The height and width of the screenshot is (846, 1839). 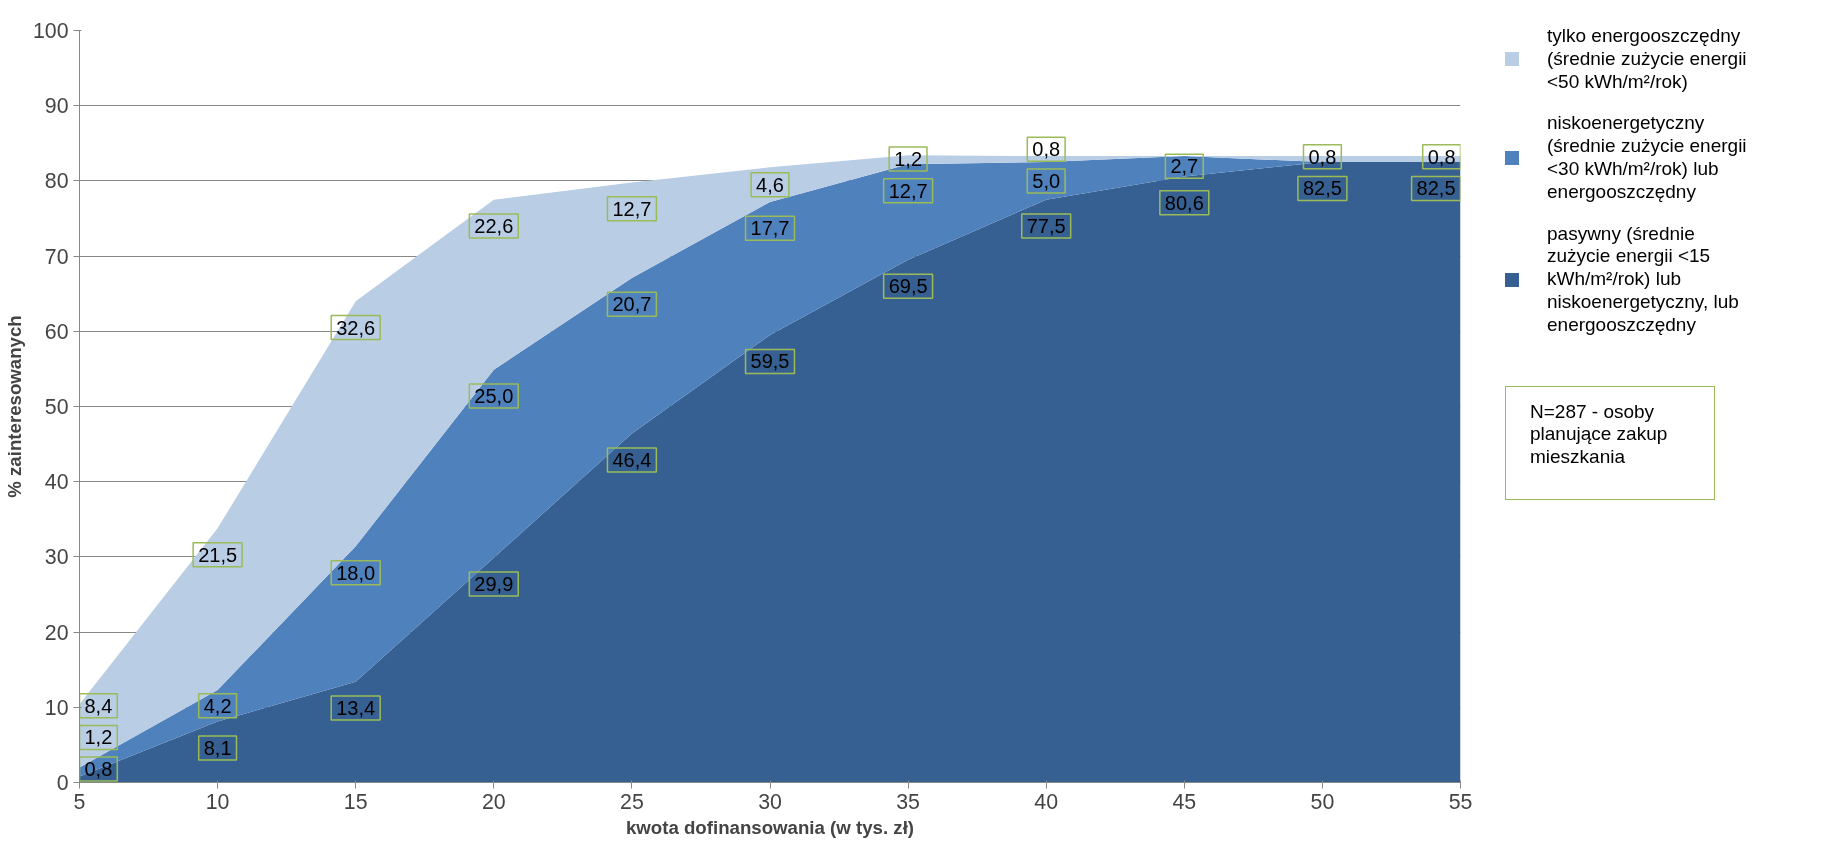 What do you see at coordinates (56, 557) in the screenshot?
I see `y-tick-label: 30` at bounding box center [56, 557].